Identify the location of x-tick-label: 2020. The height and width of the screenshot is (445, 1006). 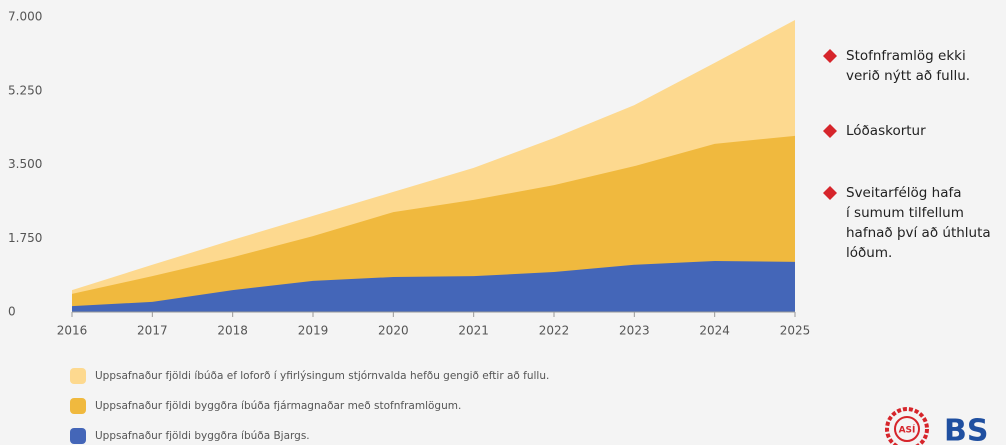
(393, 331).